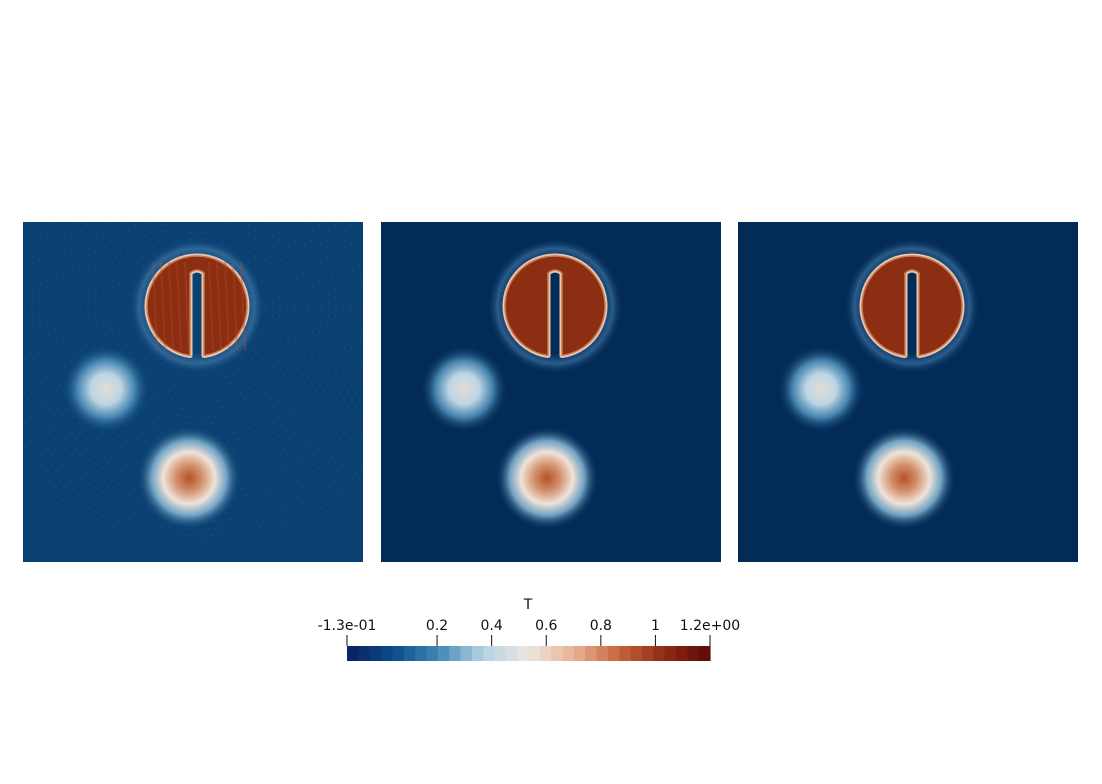 This screenshot has height=784, width=1102. I want to click on disk-stripes, so click(199, 306).